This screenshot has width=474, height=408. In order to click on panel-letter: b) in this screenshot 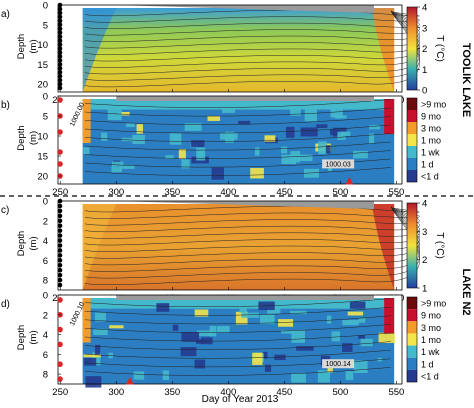, I will do `click(5, 105)`.